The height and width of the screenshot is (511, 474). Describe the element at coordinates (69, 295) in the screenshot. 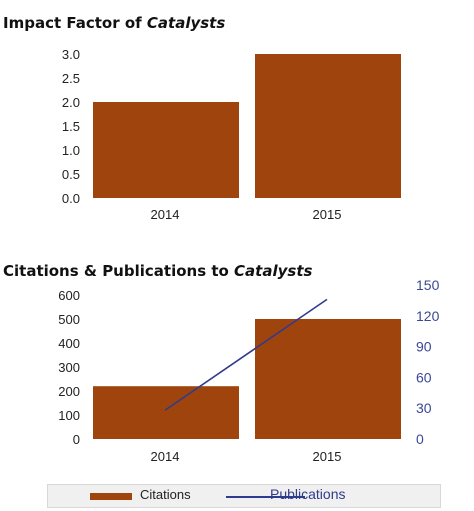

I see `chart2-left-ytick-label: 600` at that location.